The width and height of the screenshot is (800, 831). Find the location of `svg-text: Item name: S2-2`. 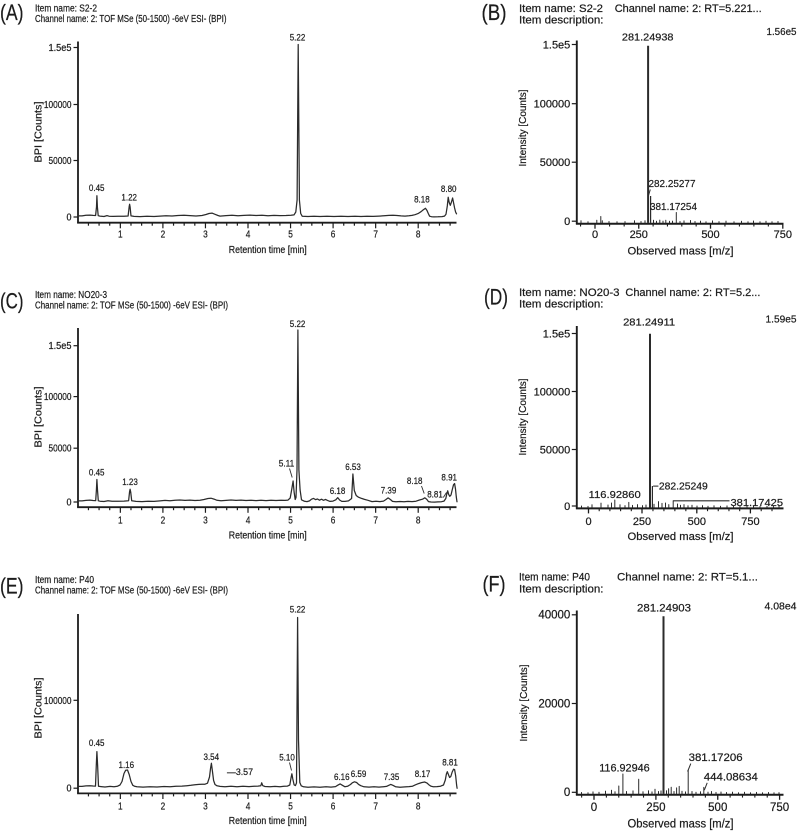

svg-text: Item name: S2-2 is located at coordinates (561, 9).